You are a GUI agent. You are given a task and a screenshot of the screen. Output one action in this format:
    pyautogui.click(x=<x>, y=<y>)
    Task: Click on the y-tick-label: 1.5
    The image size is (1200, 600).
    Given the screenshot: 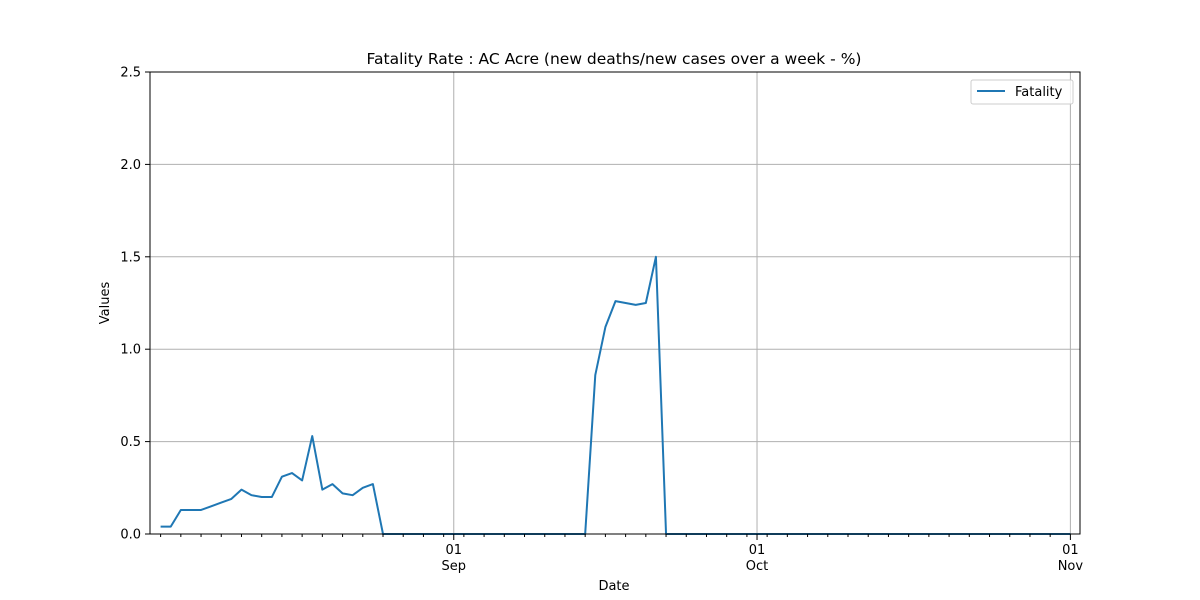 What is the action you would take?
    pyautogui.click(x=130, y=257)
    